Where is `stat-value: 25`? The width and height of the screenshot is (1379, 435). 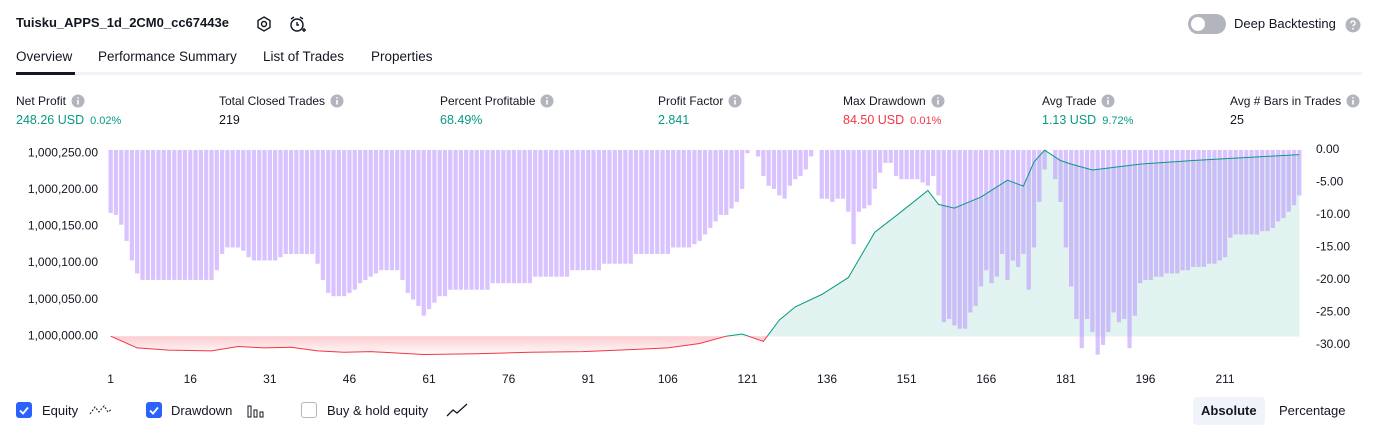 stat-value: 25 is located at coordinates (1237, 120).